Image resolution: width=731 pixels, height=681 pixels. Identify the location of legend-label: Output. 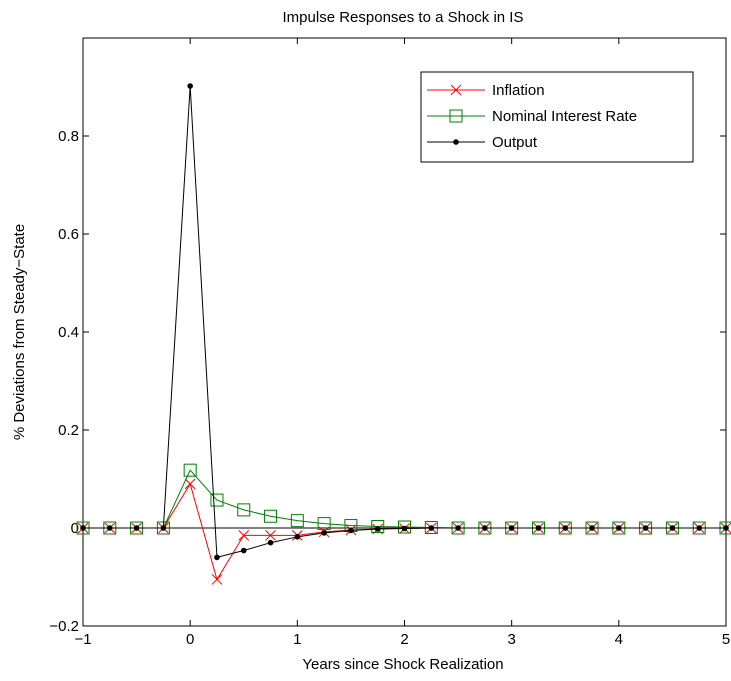
(515, 142).